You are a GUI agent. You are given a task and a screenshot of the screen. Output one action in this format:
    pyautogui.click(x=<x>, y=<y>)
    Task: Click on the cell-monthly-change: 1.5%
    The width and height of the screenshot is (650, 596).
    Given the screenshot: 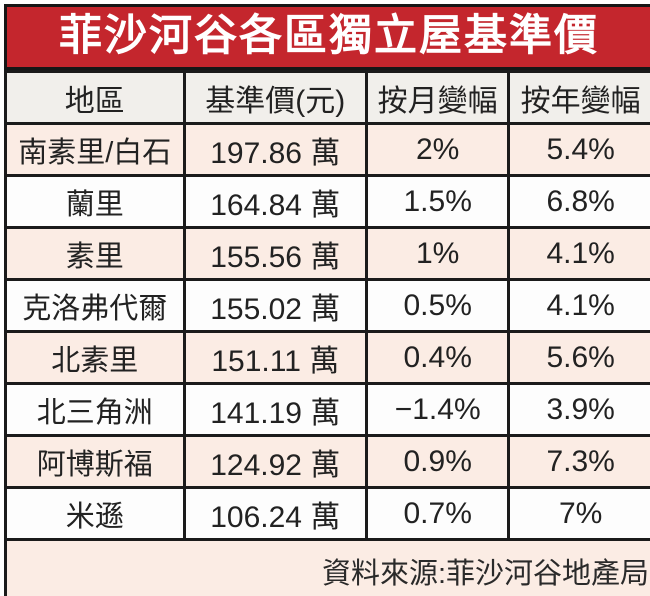 What is the action you would take?
    pyautogui.click(x=438, y=201)
    